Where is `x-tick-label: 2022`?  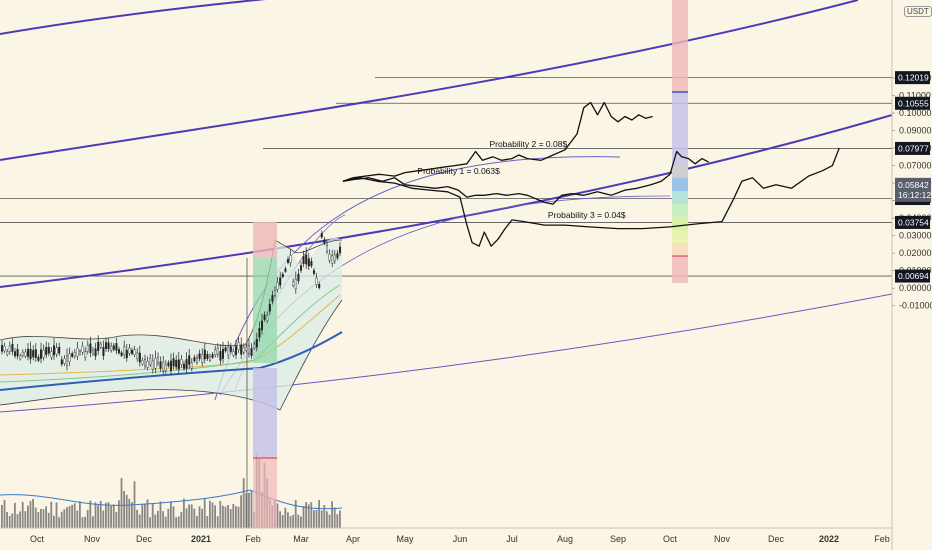 x-tick-label: 2022 is located at coordinates (829, 539).